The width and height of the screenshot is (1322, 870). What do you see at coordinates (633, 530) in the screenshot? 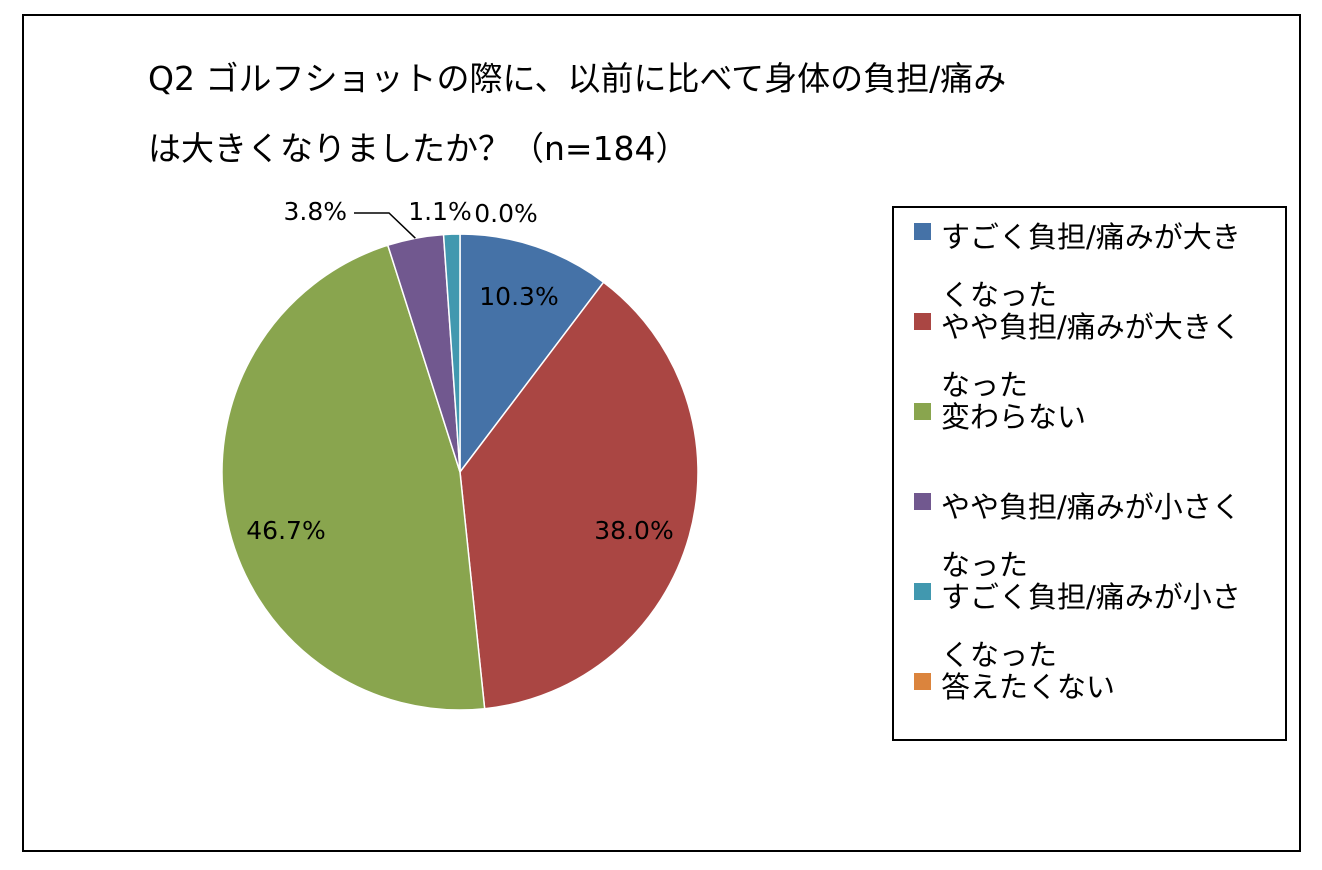
I see `data-label-slice-2: 38.0%` at bounding box center [633, 530].